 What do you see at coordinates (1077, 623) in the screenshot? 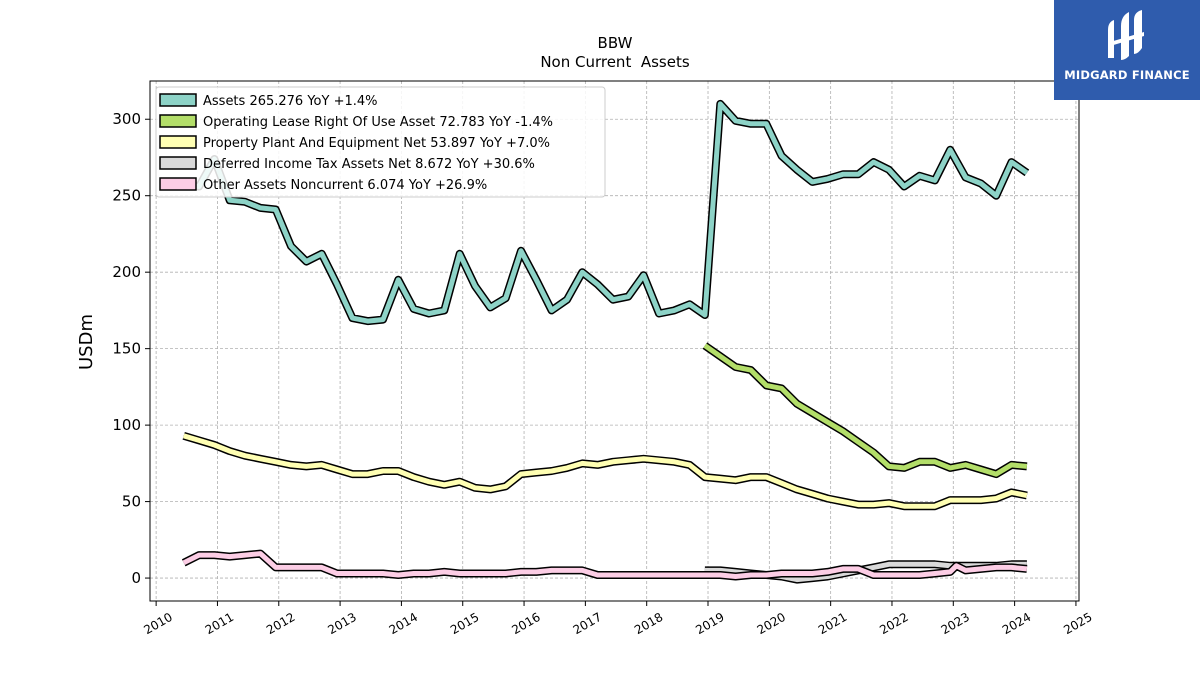
I see `x-tick-label: 2025` at bounding box center [1077, 623].